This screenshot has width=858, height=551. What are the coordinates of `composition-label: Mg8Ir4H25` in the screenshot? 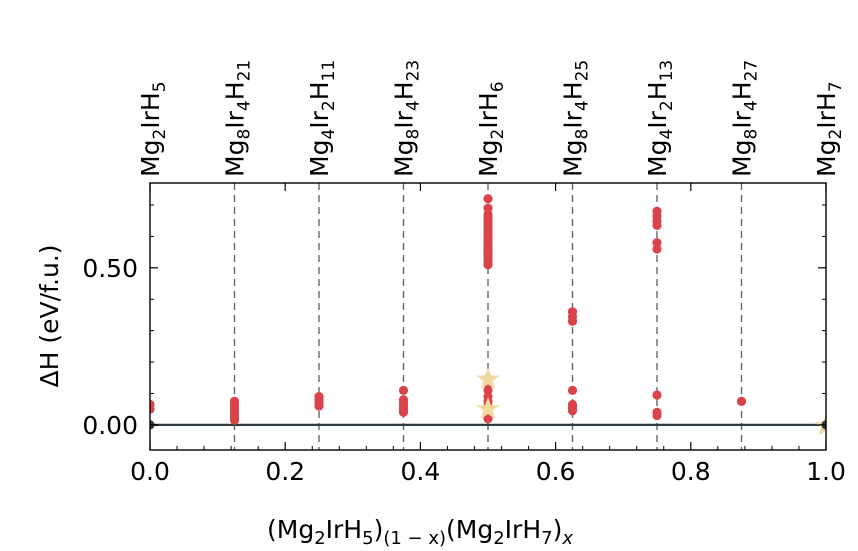 It's located at (576, 118).